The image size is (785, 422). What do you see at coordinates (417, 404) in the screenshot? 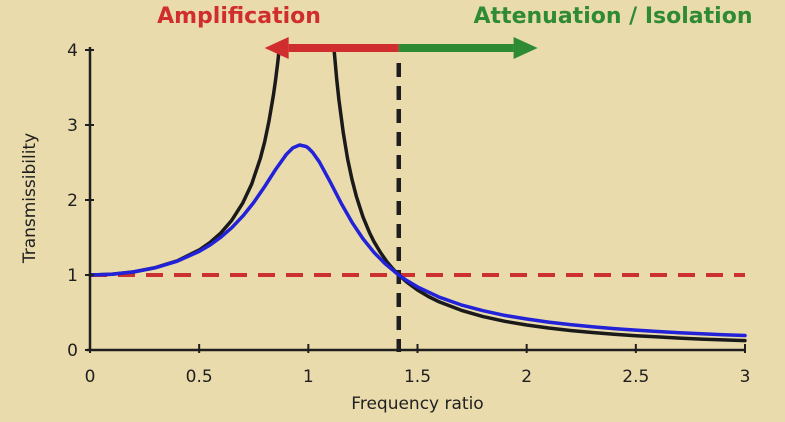
I see `x-axis-title: Frequency ratio` at bounding box center [417, 404].